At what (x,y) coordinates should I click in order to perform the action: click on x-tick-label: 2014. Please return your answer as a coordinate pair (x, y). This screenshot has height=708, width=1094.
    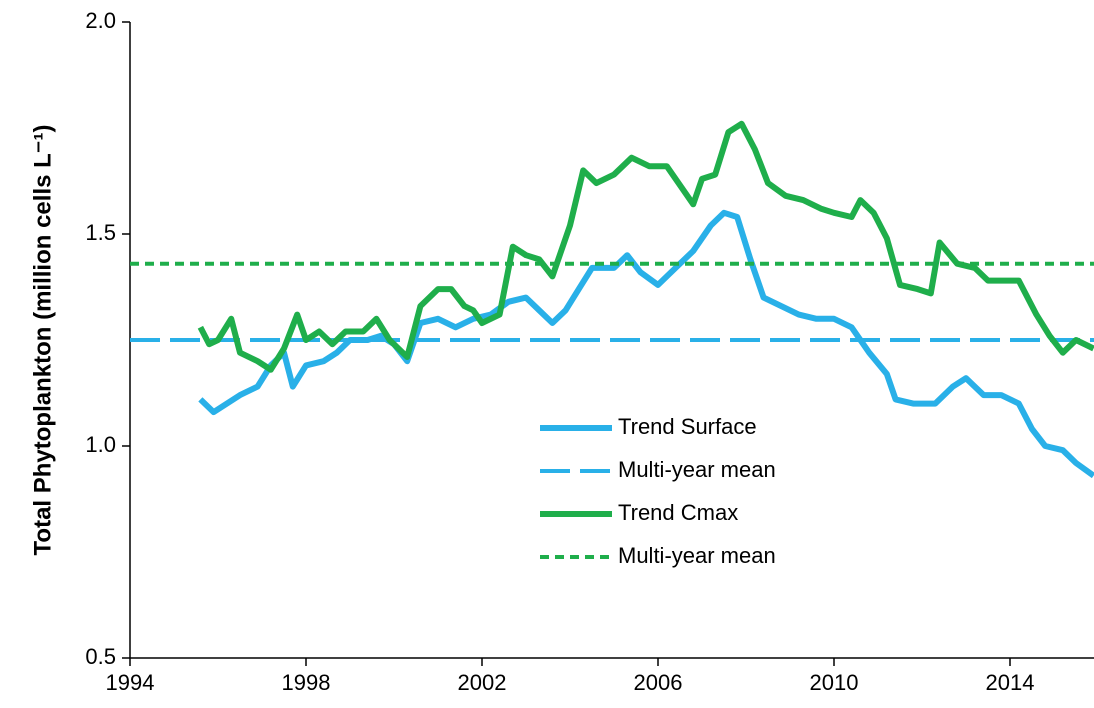
    Looking at the image, I should click on (1010, 682).